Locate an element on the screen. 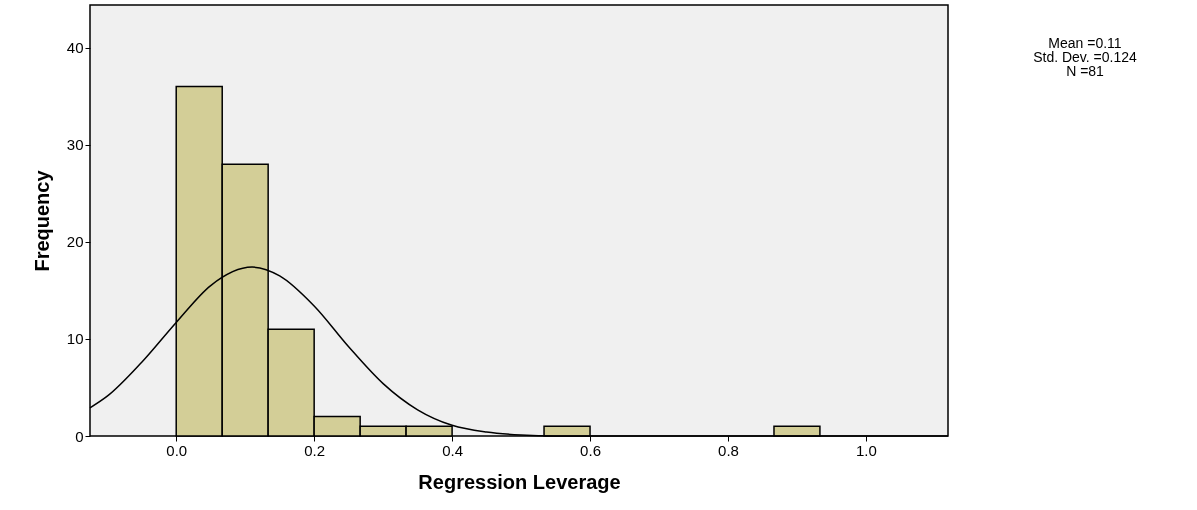  x-tick-label: 0.6 is located at coordinates (590, 450).